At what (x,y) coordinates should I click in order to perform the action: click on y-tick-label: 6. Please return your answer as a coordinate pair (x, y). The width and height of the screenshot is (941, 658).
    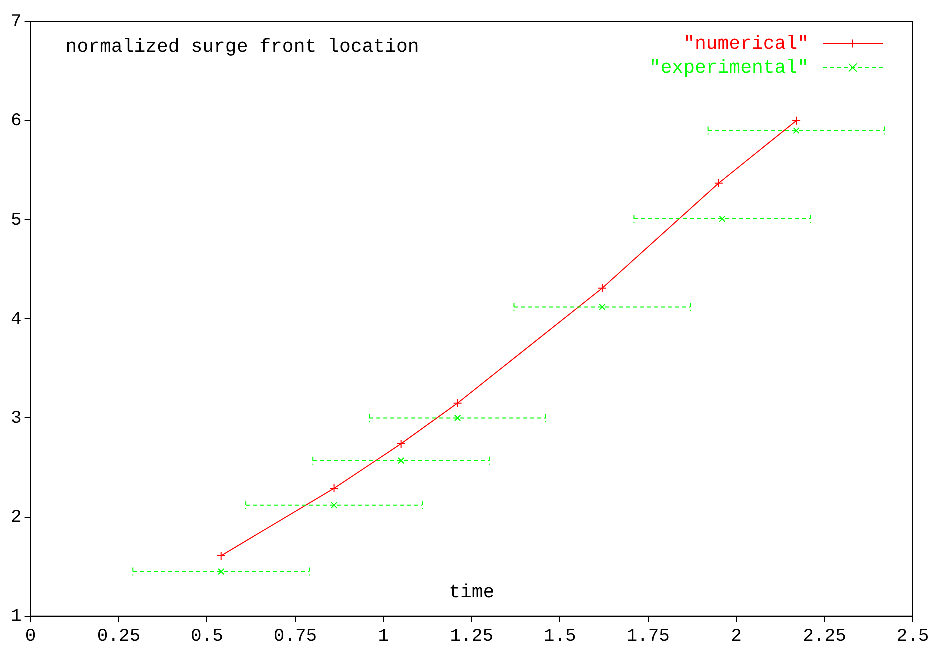
    Looking at the image, I should click on (16, 122).